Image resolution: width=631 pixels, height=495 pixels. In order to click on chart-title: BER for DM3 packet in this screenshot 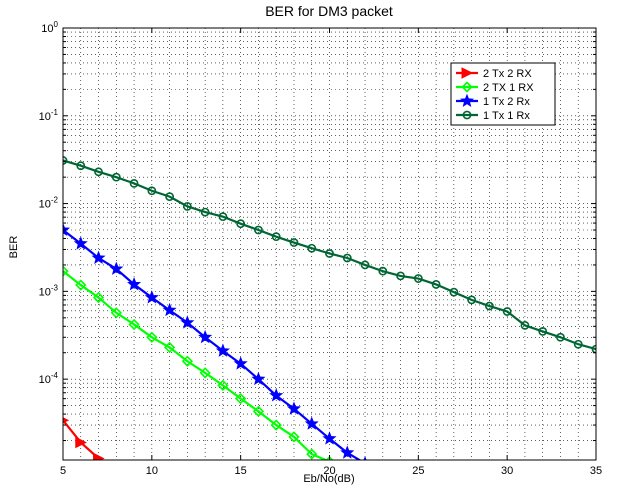, I will do `click(329, 11)`.